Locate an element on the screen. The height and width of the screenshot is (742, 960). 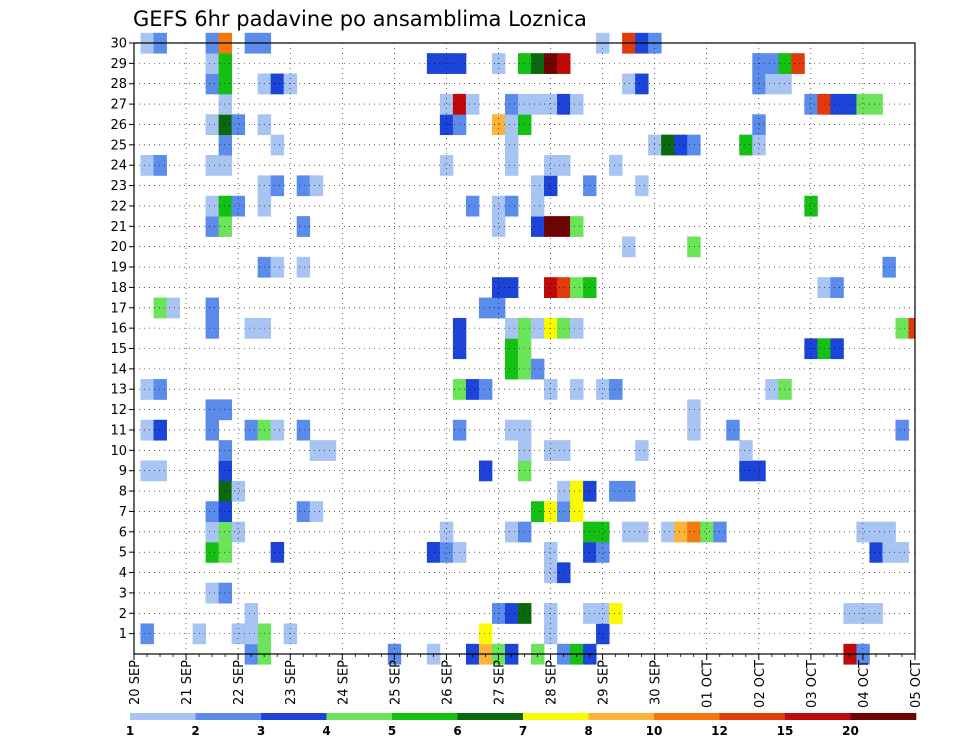
x-tick-label: 03 OCT is located at coordinates (812, 684).